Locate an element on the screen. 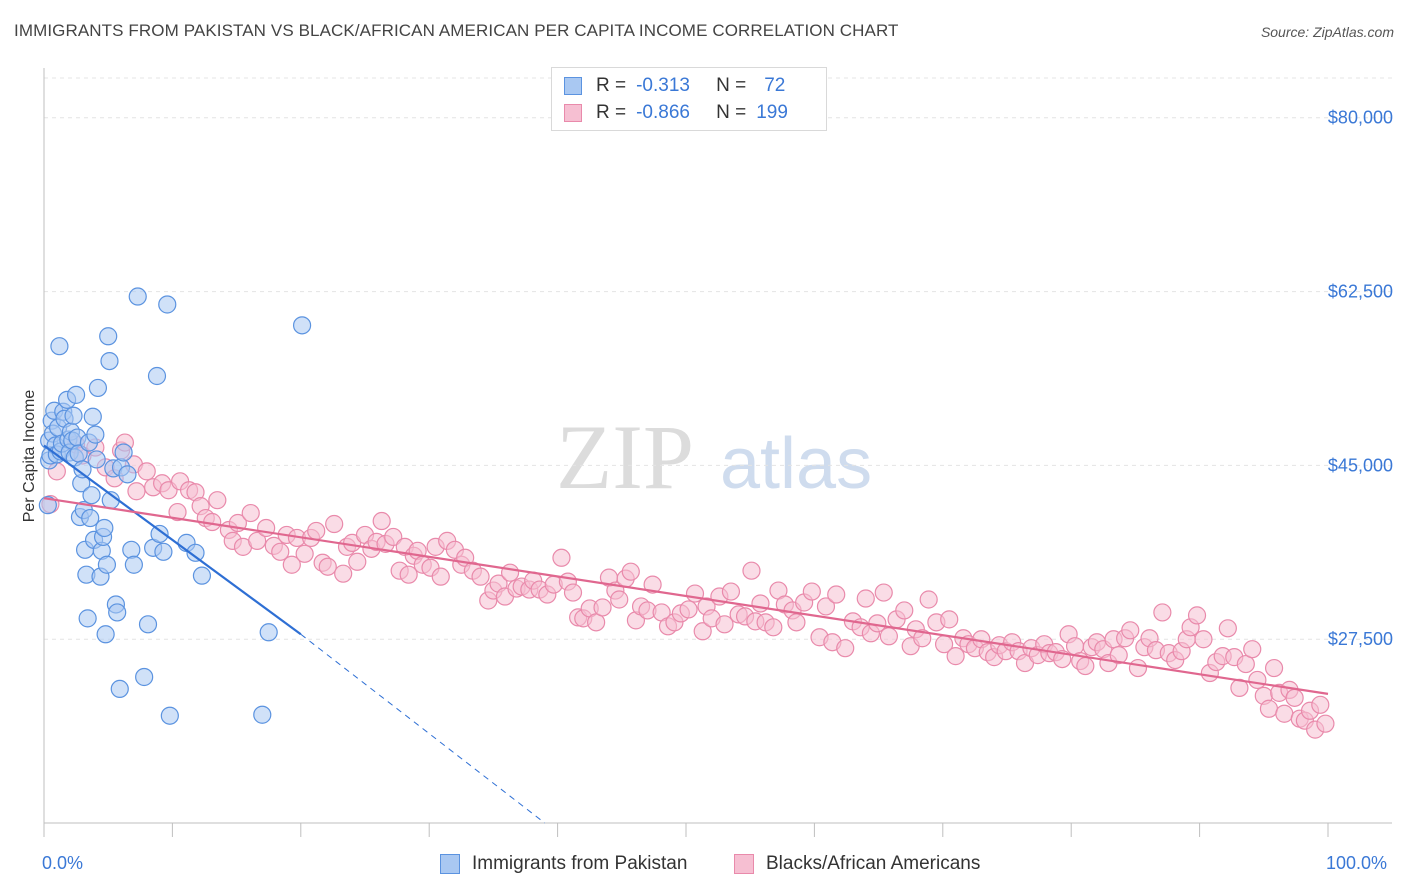 This screenshot has width=1406, height=892. watermark: ZIP atlas is located at coordinates (714, 457).